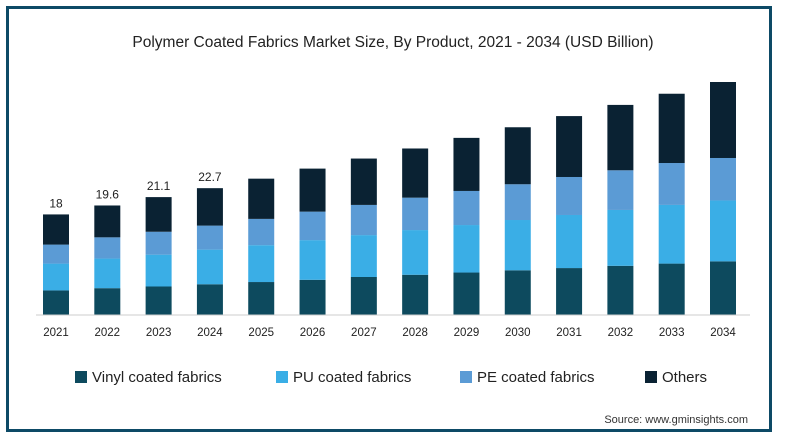 This screenshot has height=438, width=786. I want to click on total-label-2021: 18, so click(56, 203).